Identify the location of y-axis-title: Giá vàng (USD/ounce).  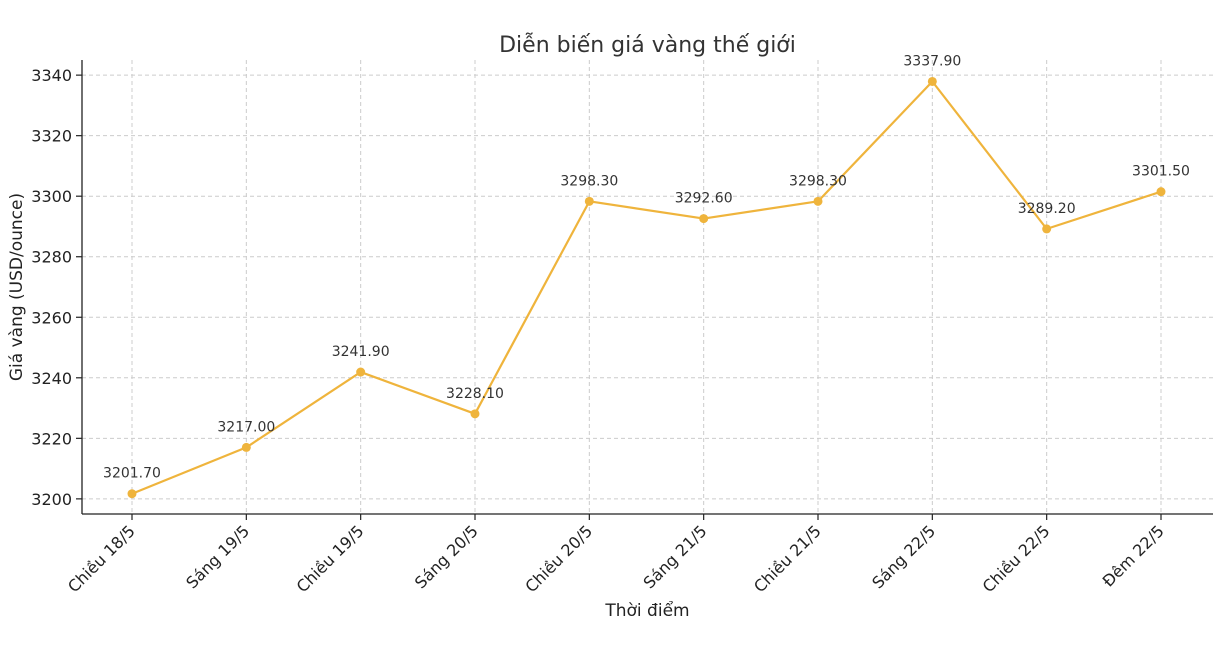
(17, 287).